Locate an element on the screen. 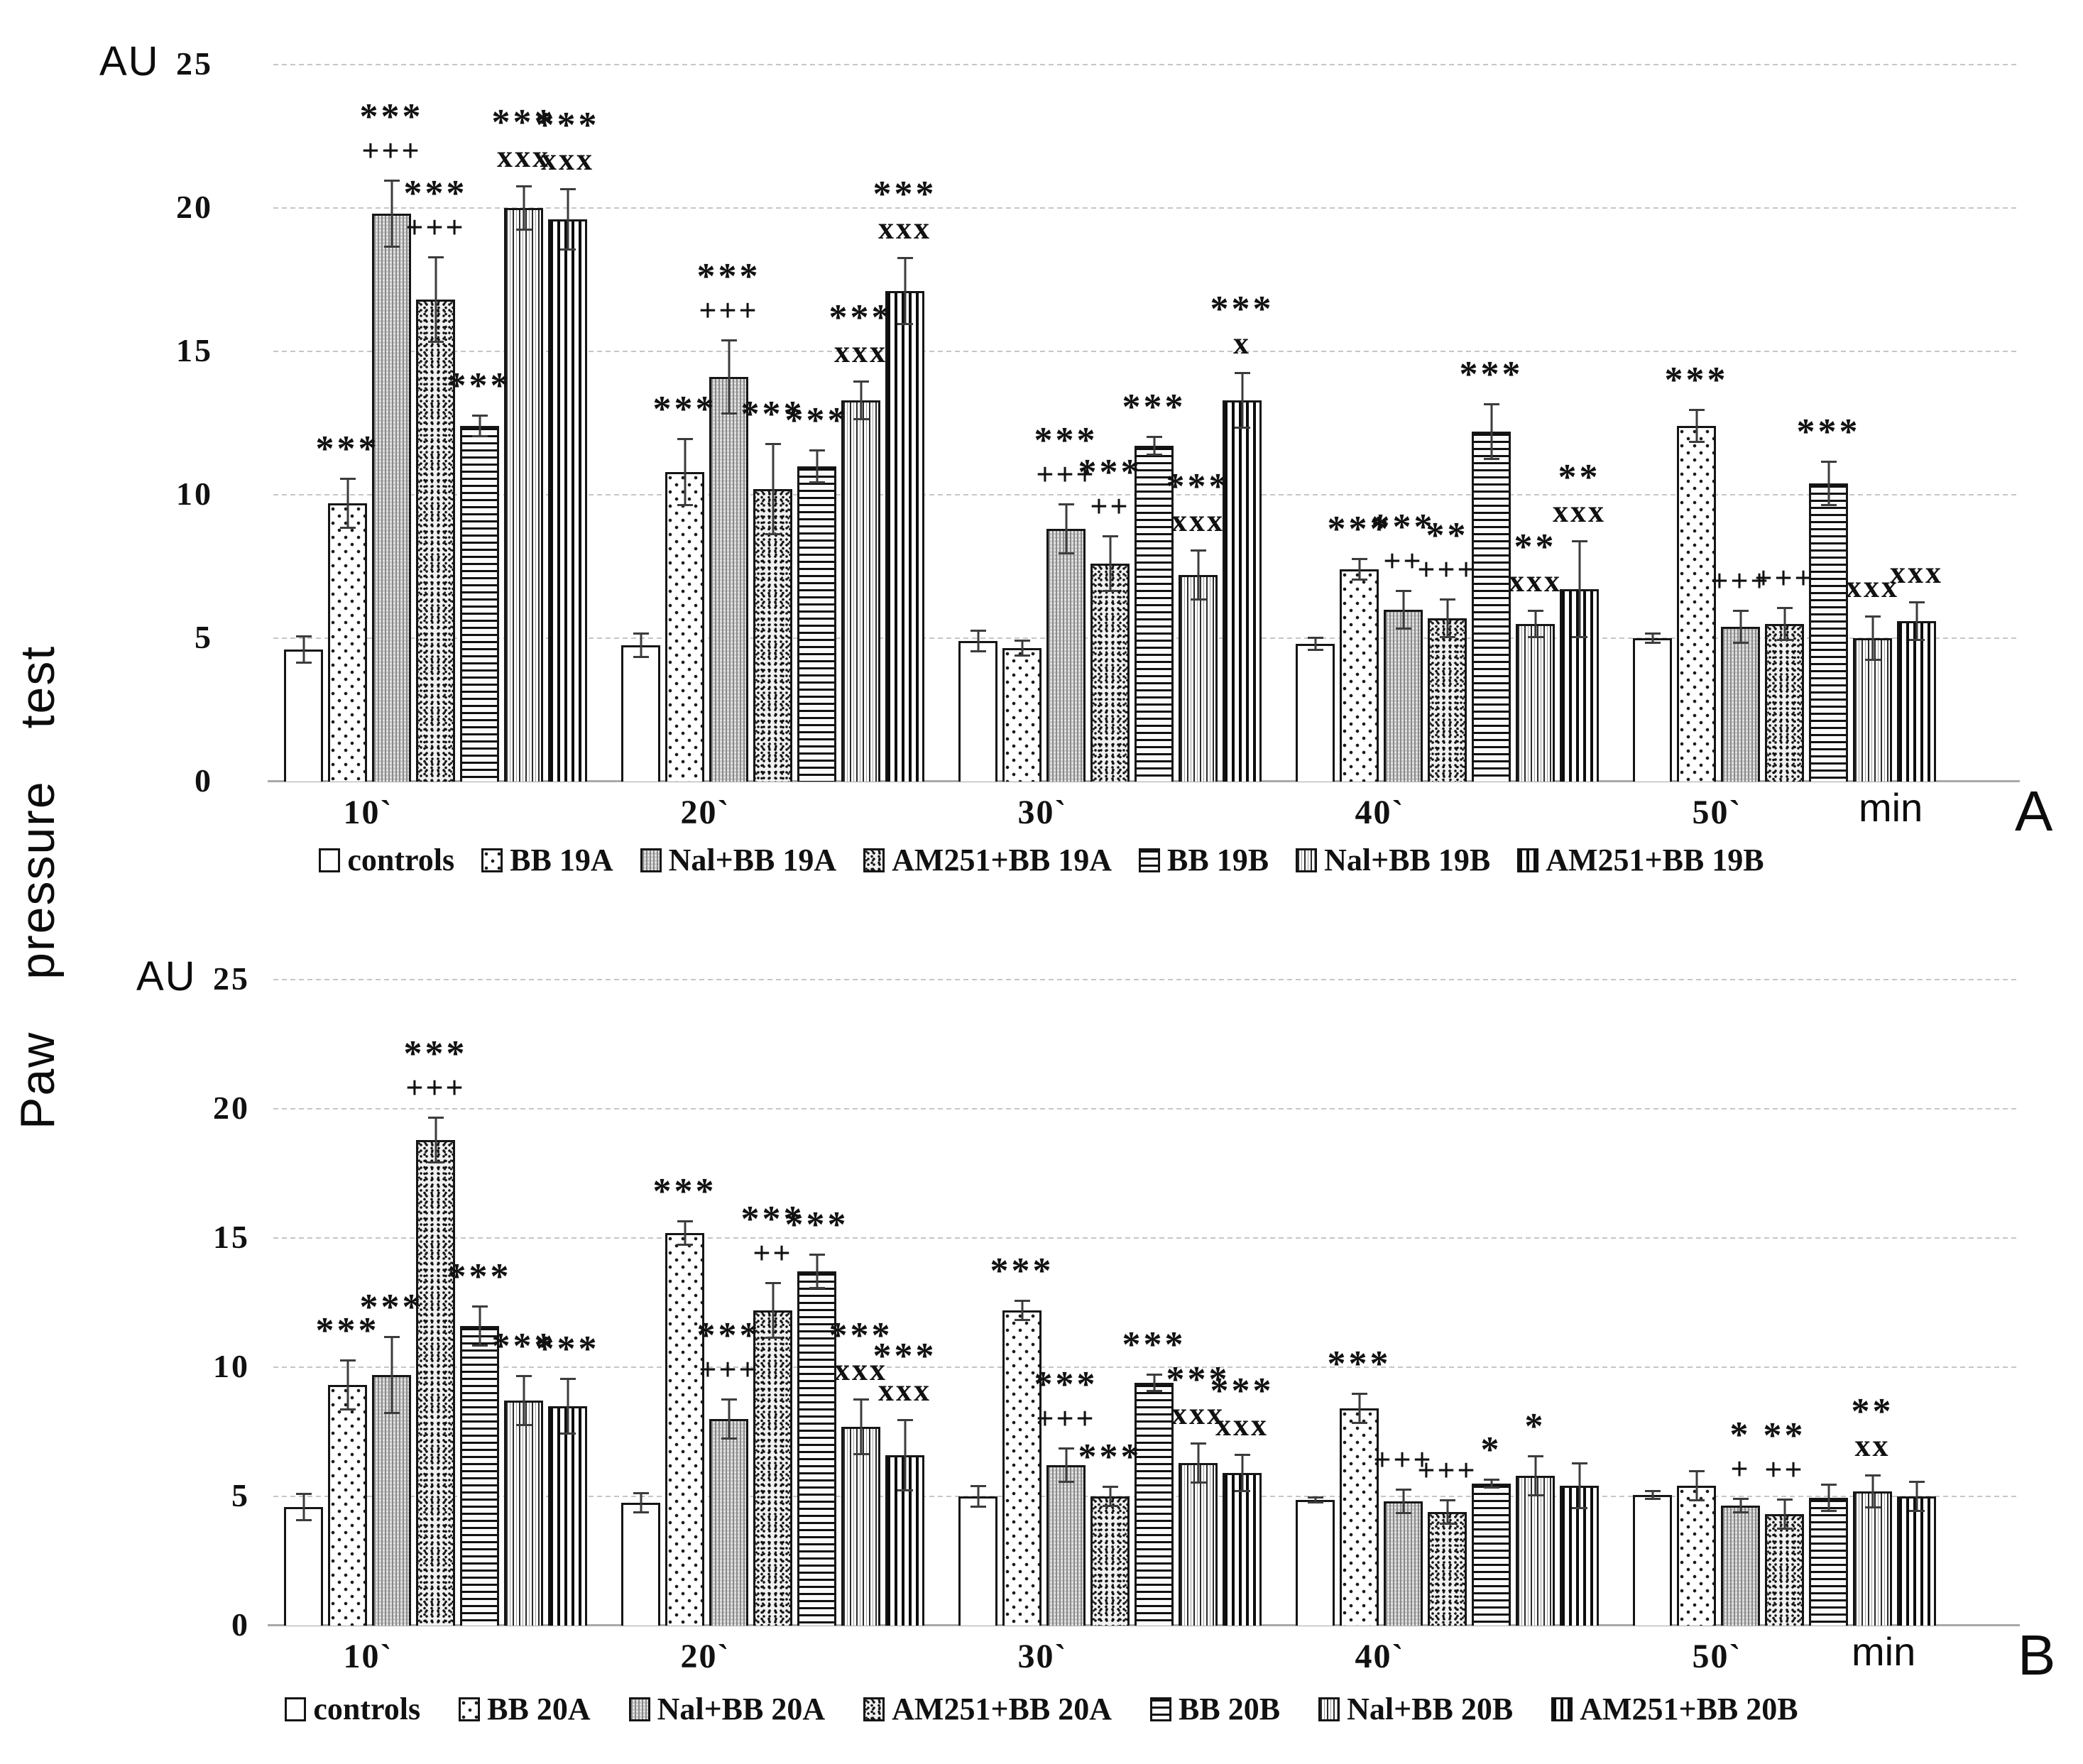 This screenshot has height=1764, width=2083. bar-slot: * is located at coordinates (1535, 1303).